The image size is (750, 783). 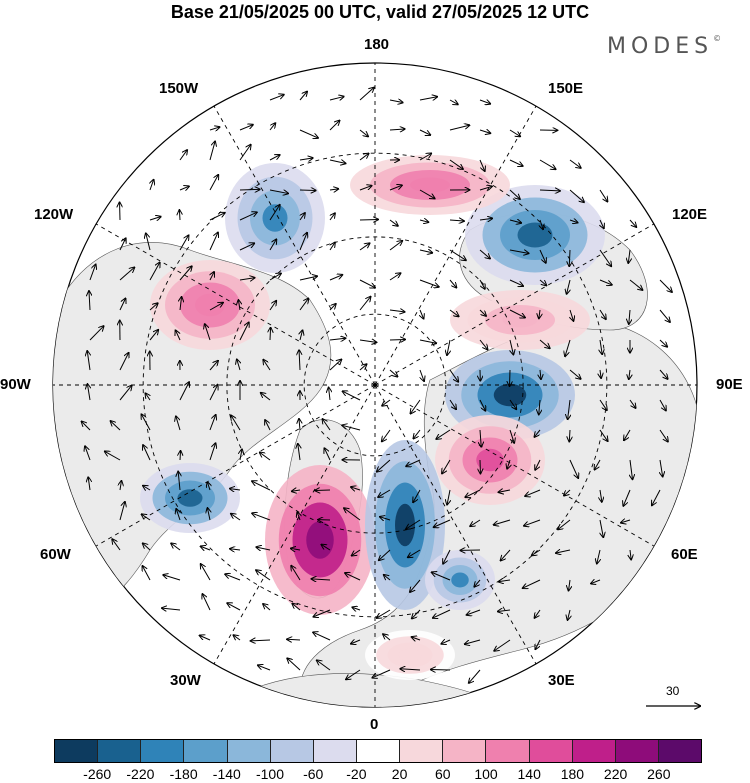 What do you see at coordinates (673, 691) in the screenshot?
I see `wind-reference-label: 30` at bounding box center [673, 691].